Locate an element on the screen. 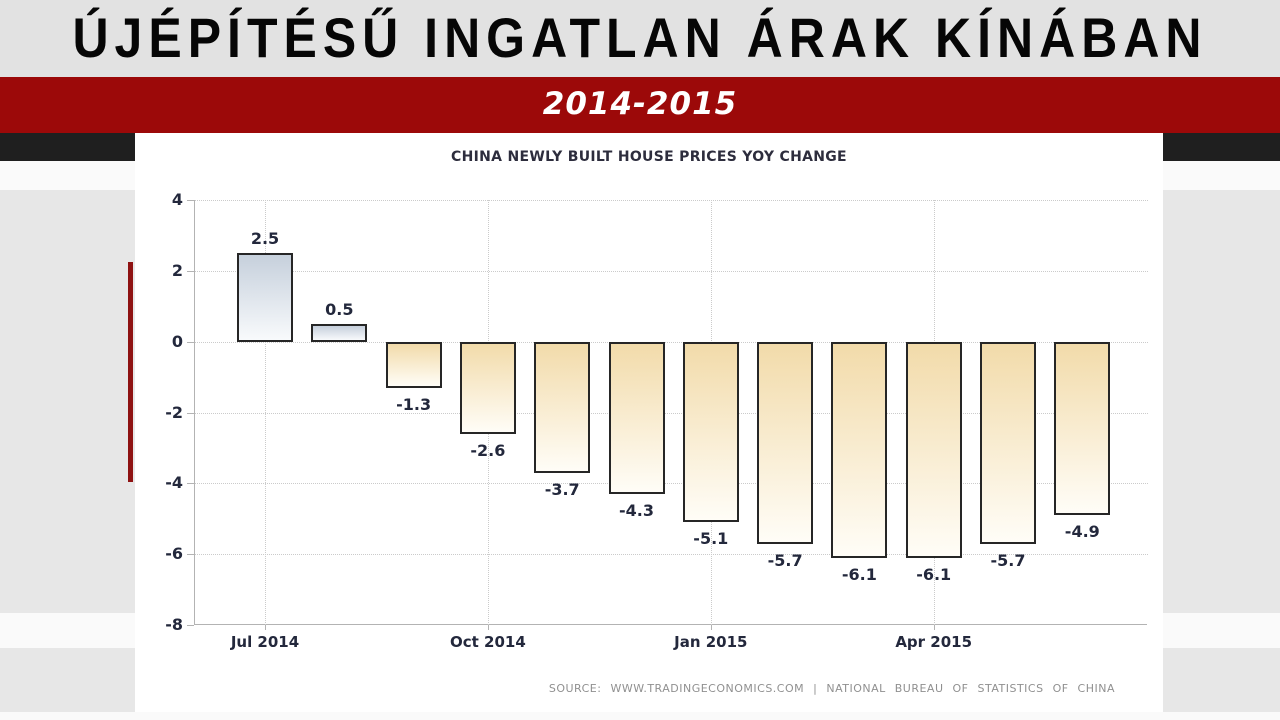 This screenshot has width=1280, height=720. y-tick-label: -8 is located at coordinates (174, 624).